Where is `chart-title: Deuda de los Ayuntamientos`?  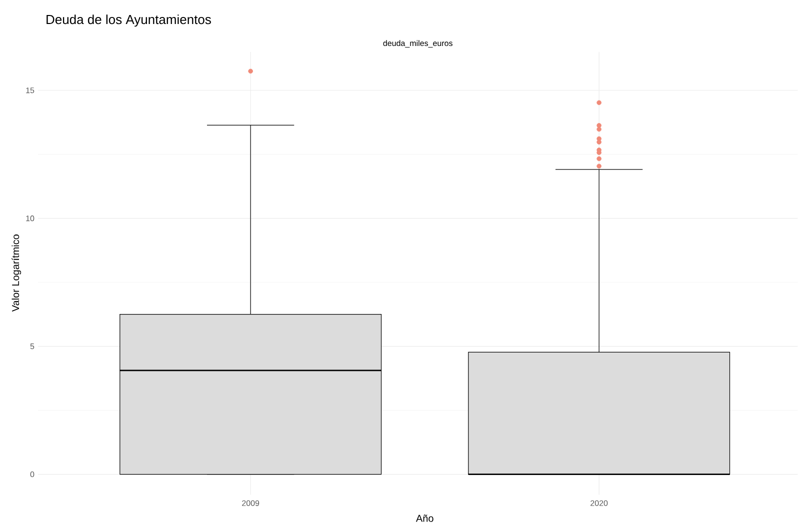
chart-title: Deuda de los Ayuntamientos is located at coordinates (128, 20).